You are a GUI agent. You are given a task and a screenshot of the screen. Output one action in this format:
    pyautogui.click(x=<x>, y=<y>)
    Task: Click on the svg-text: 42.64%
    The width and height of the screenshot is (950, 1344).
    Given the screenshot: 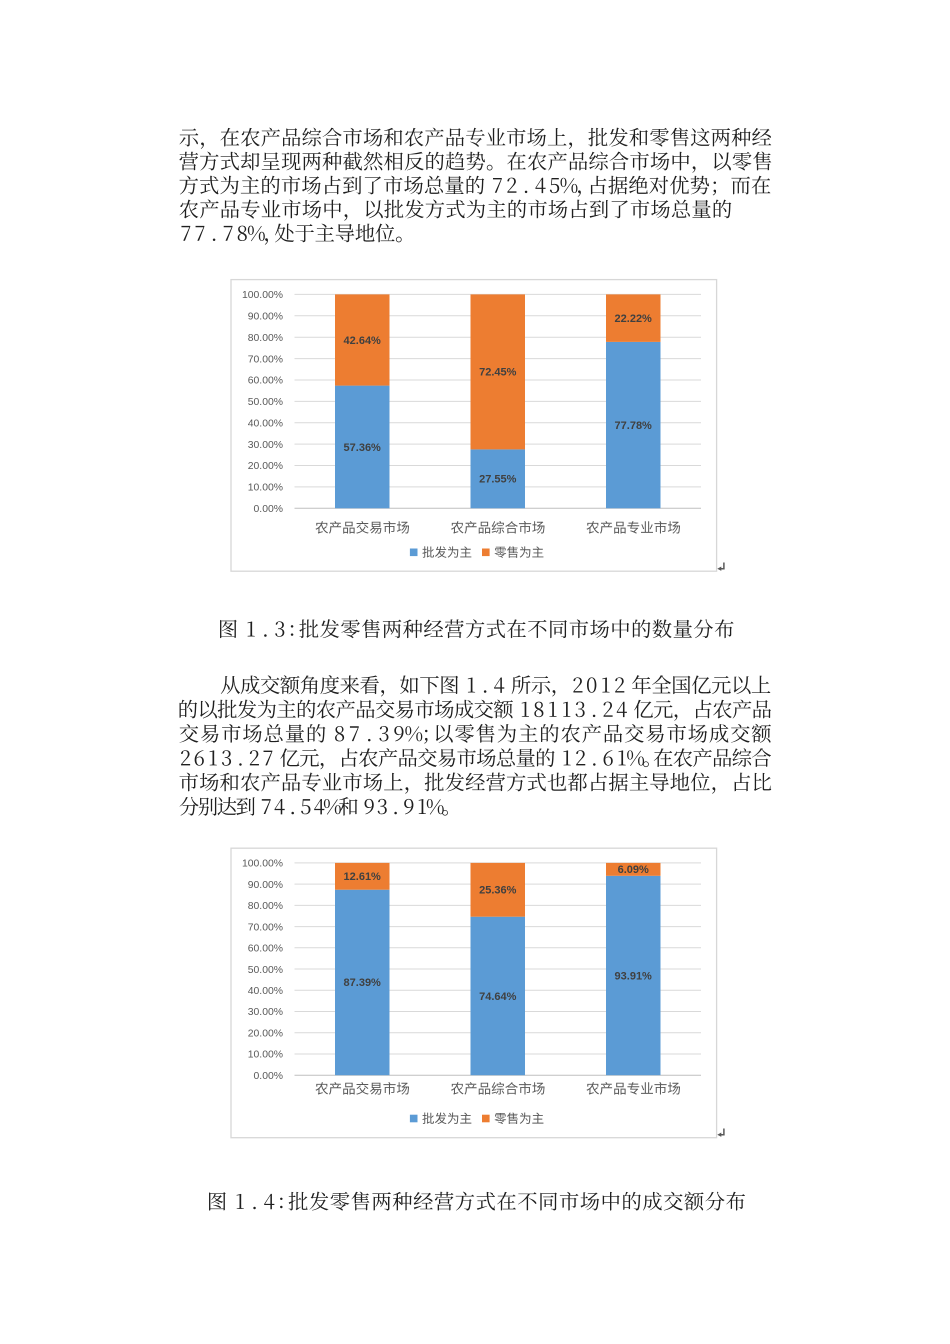 What is the action you would take?
    pyautogui.click(x=363, y=341)
    